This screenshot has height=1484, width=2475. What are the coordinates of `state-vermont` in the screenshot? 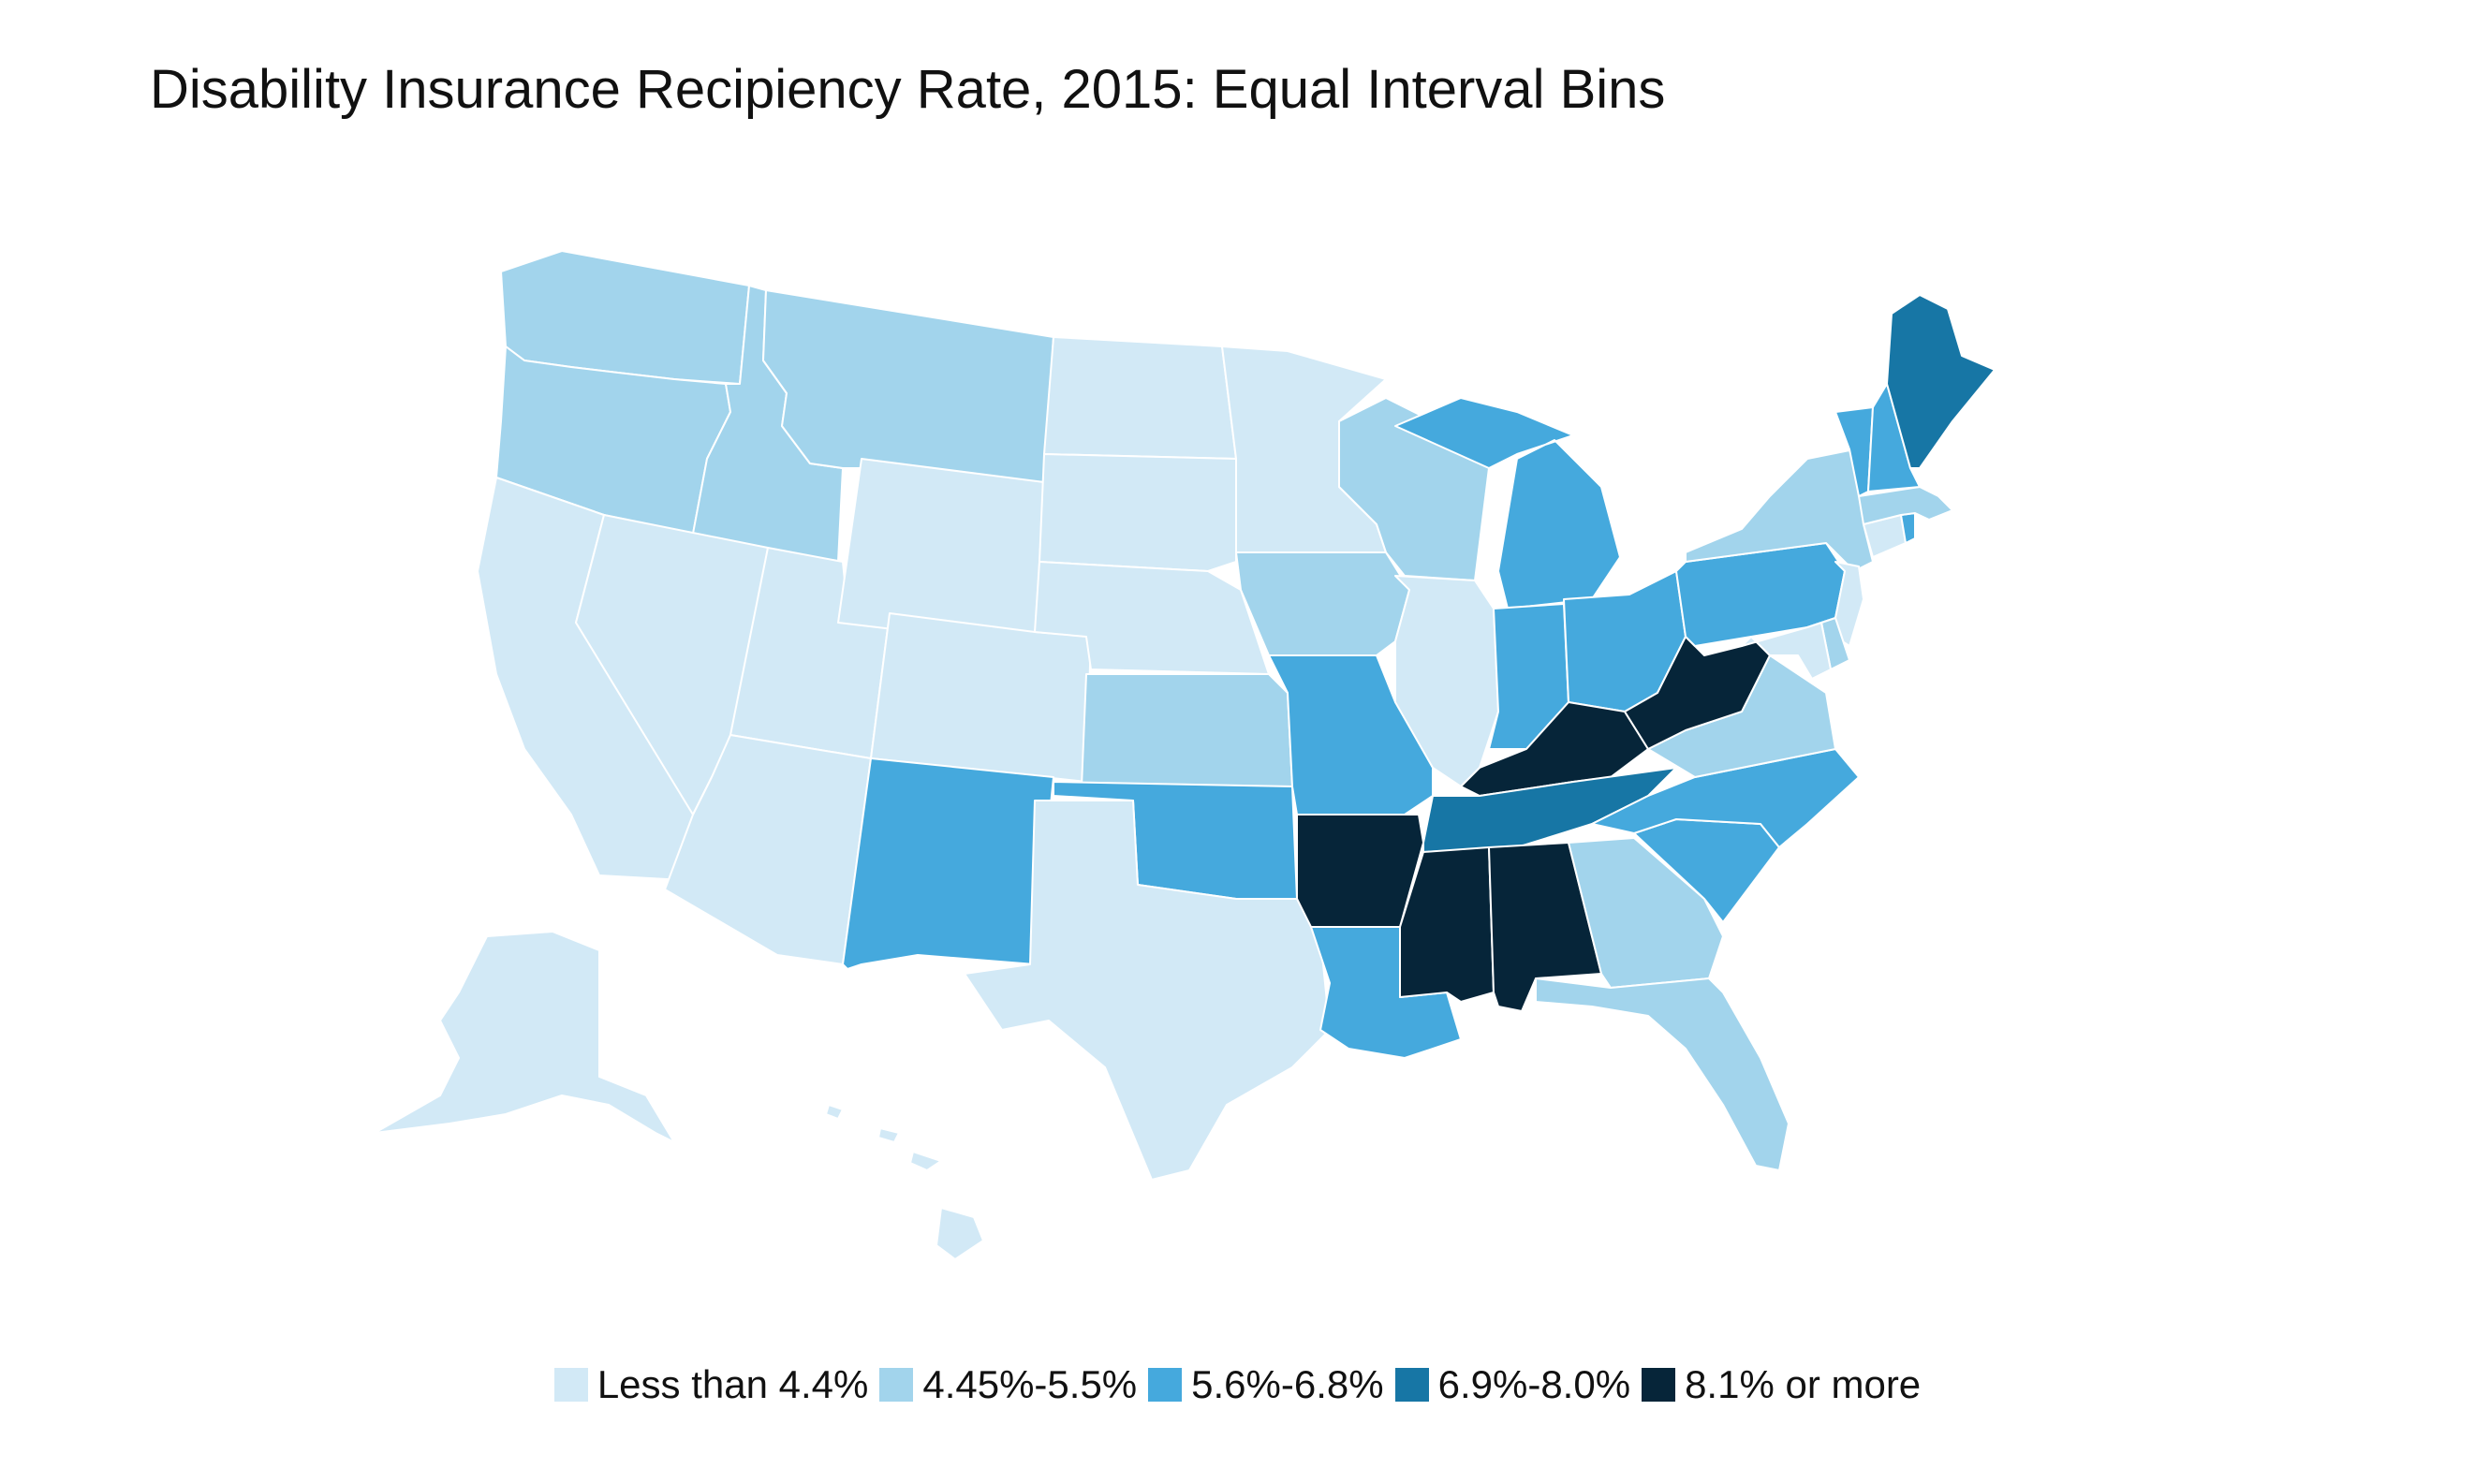 It's located at (1854, 451).